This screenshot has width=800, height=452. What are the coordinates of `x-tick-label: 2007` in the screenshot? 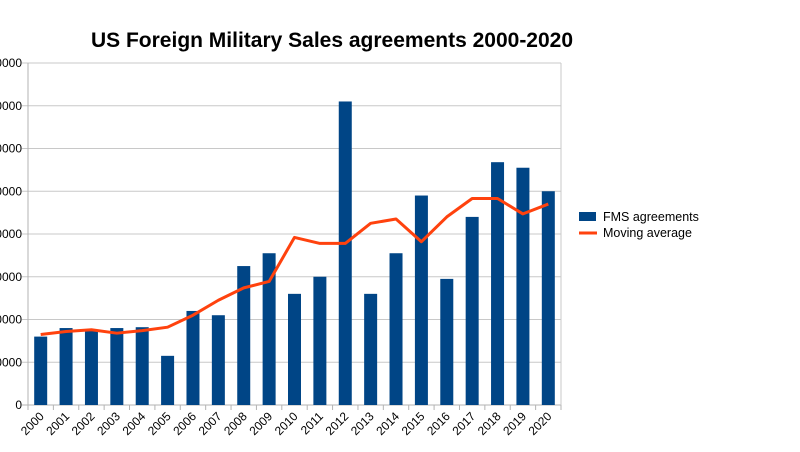 It's located at (210, 423).